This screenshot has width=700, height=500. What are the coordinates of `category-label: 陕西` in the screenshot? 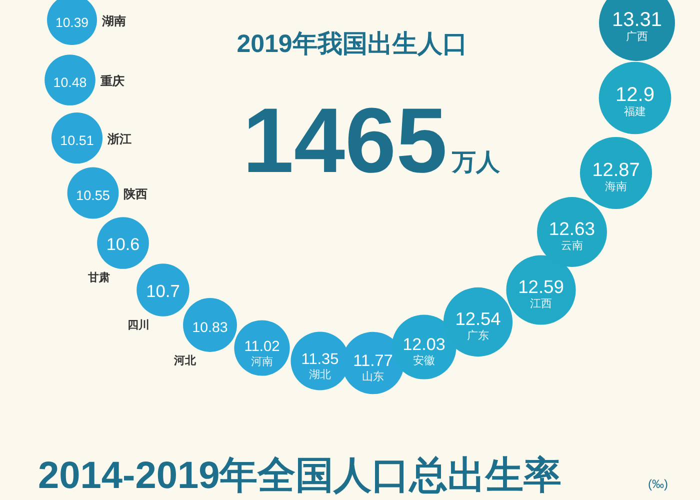 It's located at (136, 194).